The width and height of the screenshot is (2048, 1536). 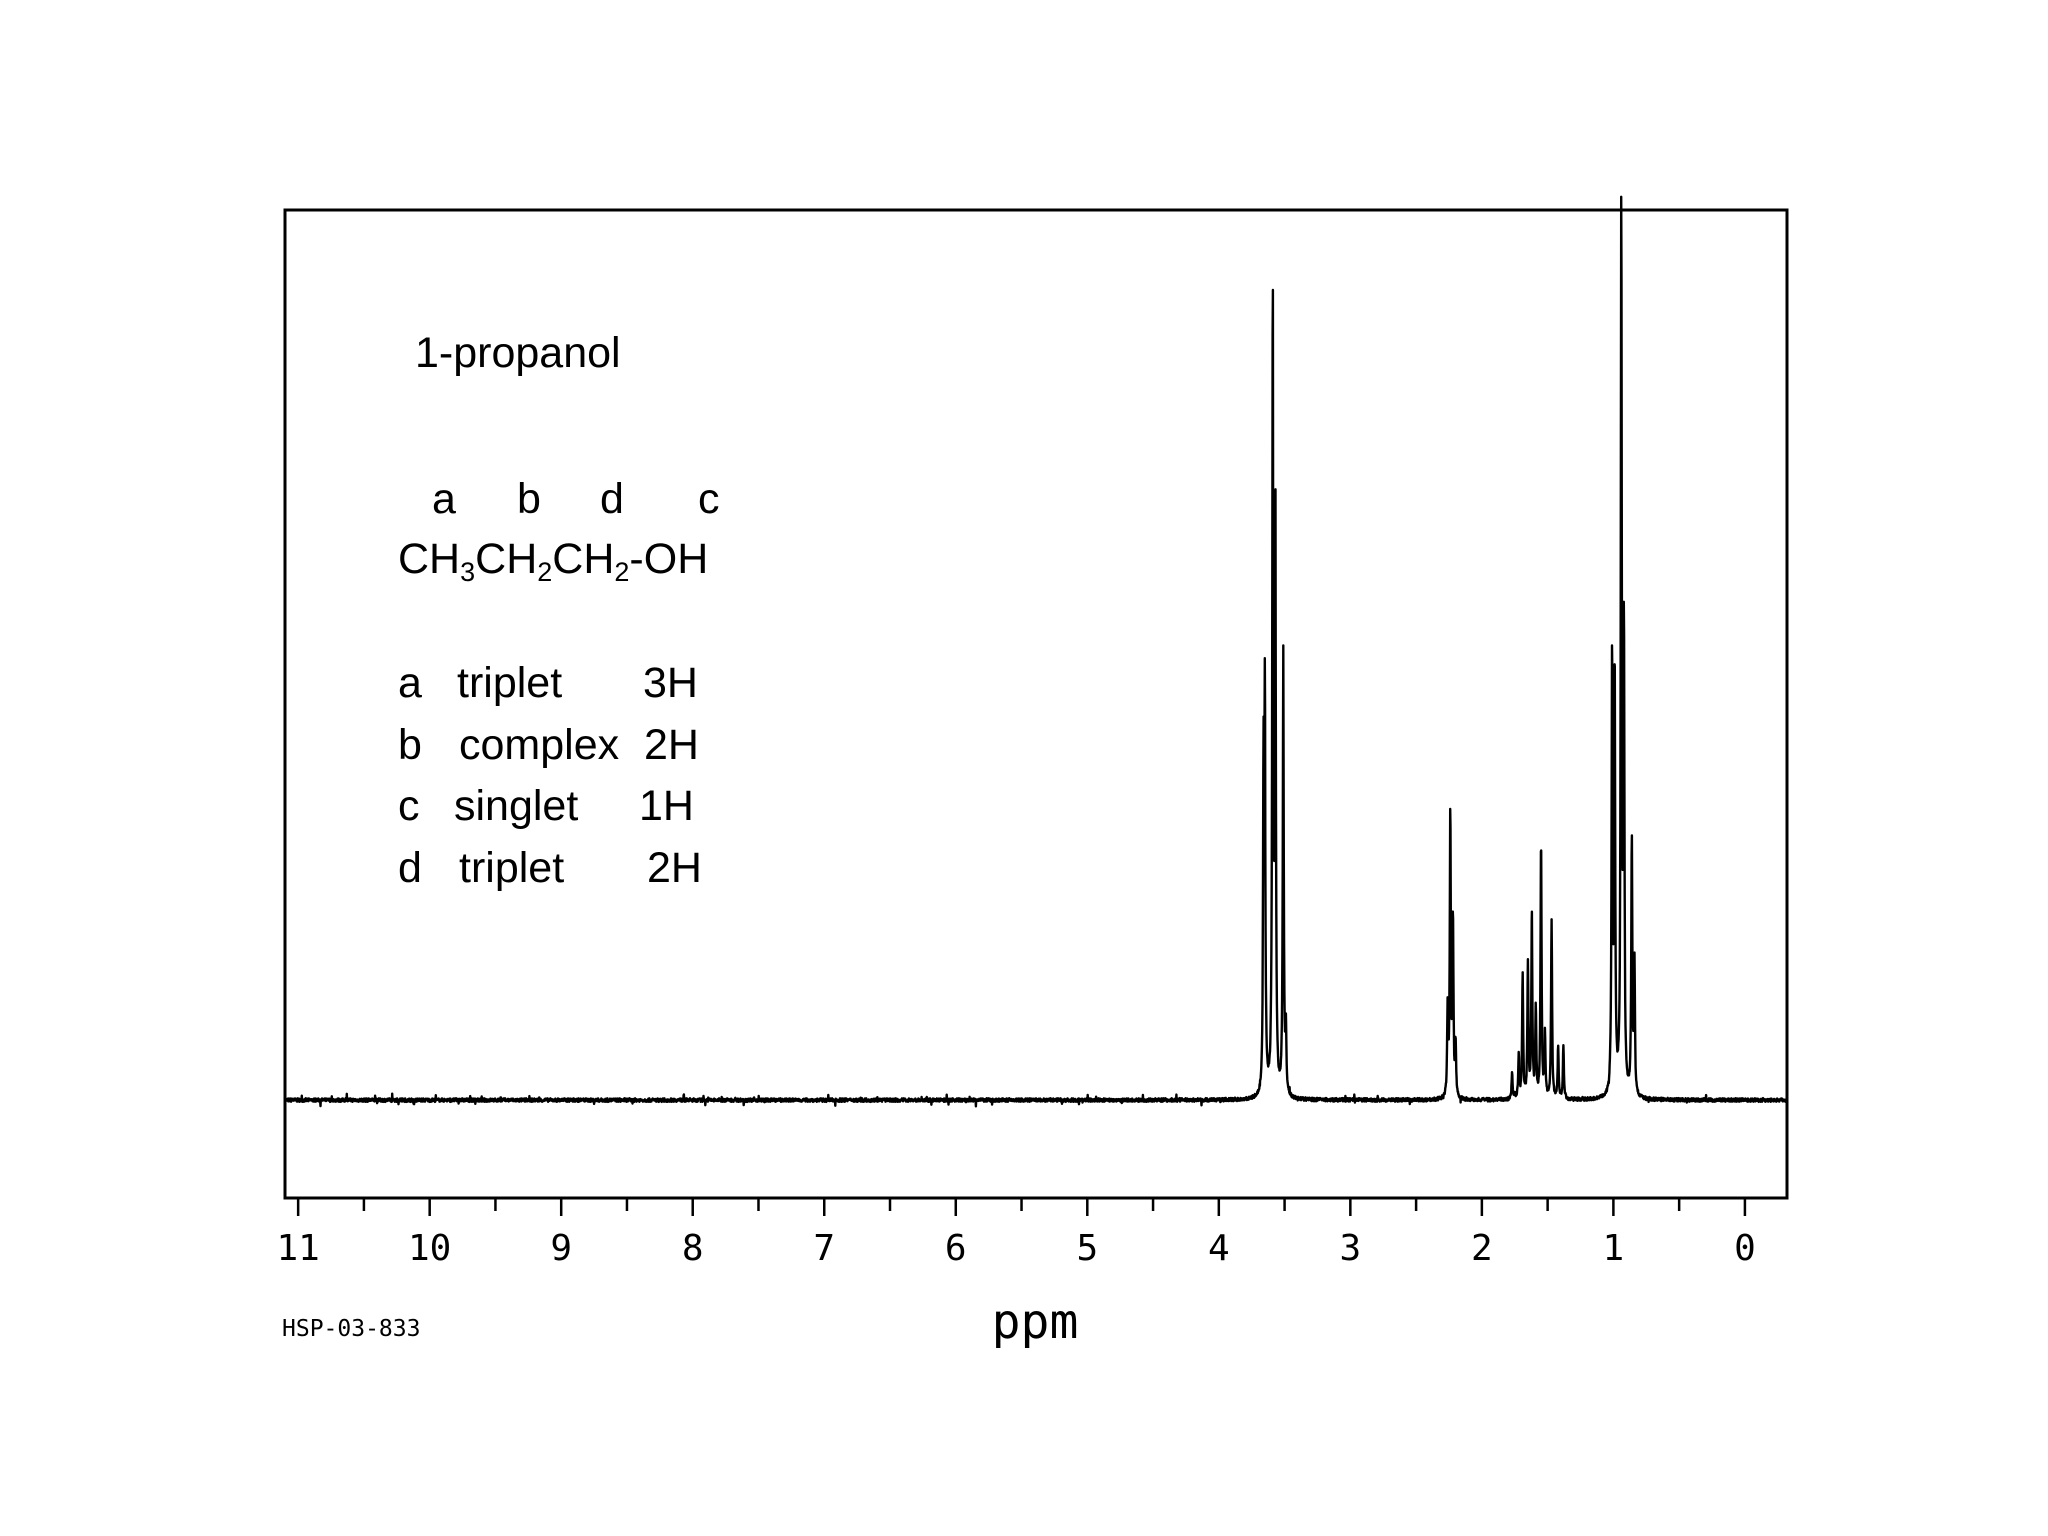 I want to click on x-tick-label: 11, so click(x=297, y=1248).